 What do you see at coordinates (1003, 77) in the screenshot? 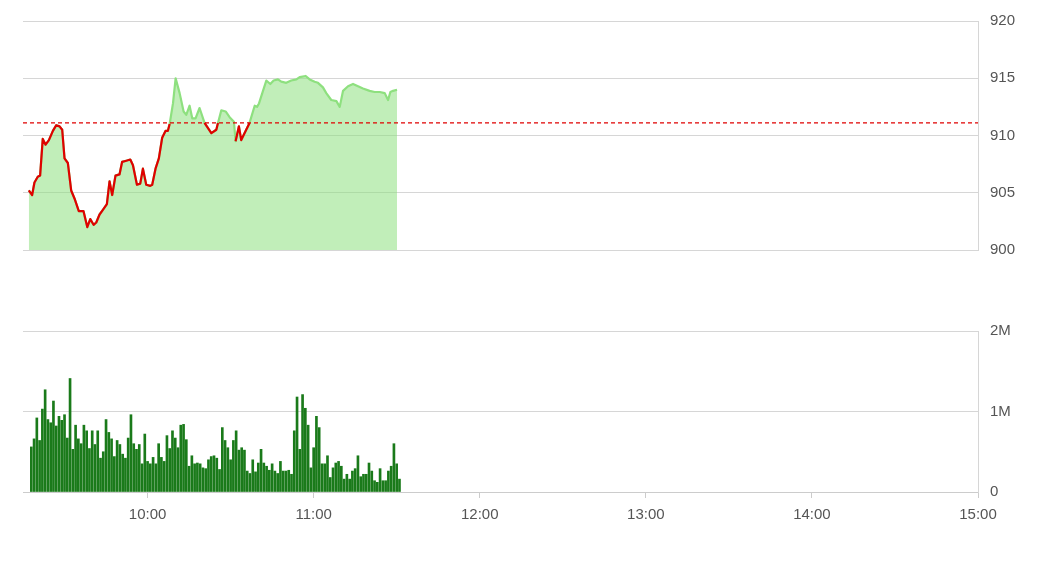
I see `y-tick-label: 915` at bounding box center [1003, 77].